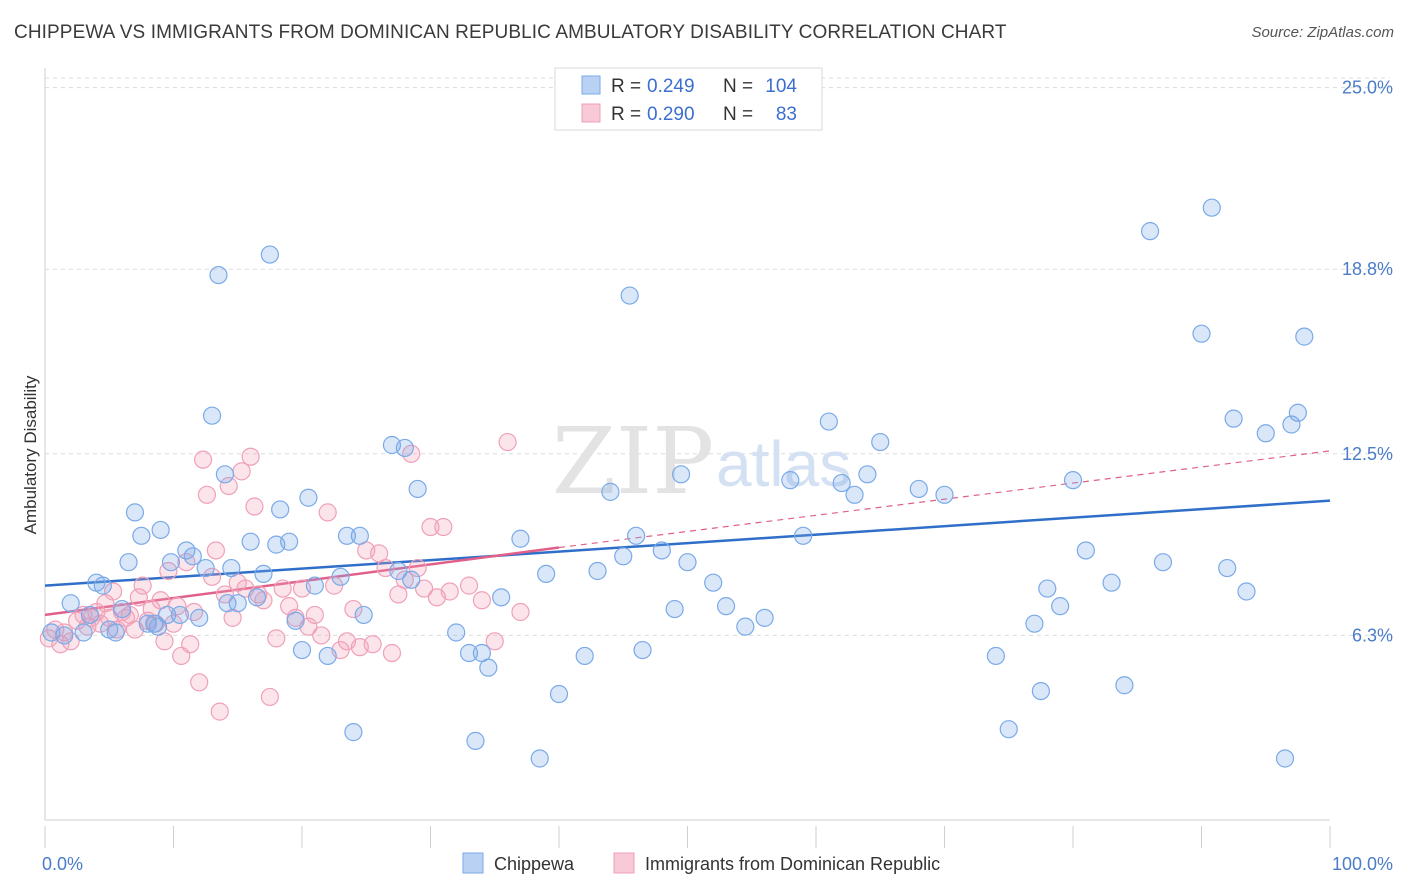 Image resolution: width=1406 pixels, height=892 pixels. What do you see at coordinates (1367, 269) in the screenshot?
I see `y-tick-label: 18.8%` at bounding box center [1367, 269].